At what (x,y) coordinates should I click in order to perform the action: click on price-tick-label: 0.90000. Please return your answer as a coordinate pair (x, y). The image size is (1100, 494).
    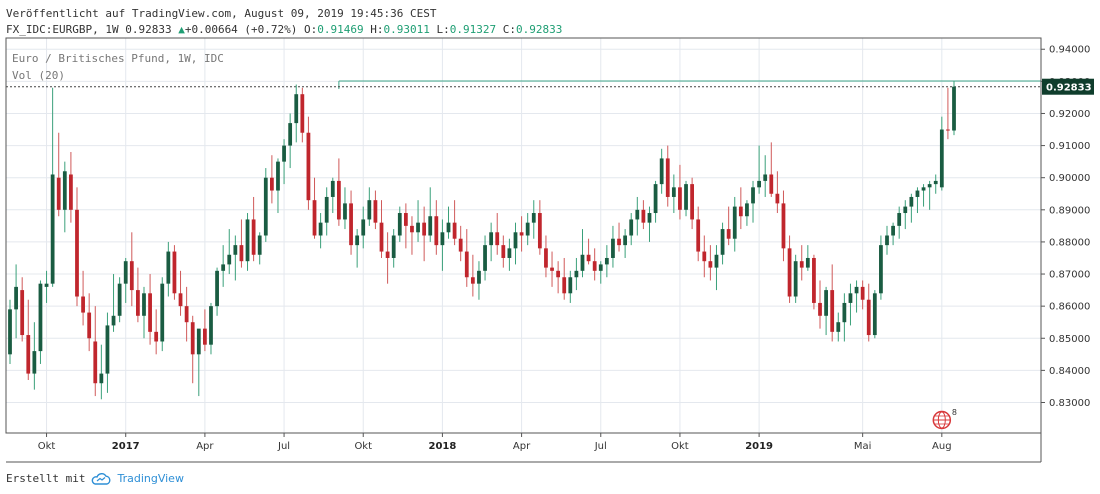
    Looking at the image, I should click on (1069, 178).